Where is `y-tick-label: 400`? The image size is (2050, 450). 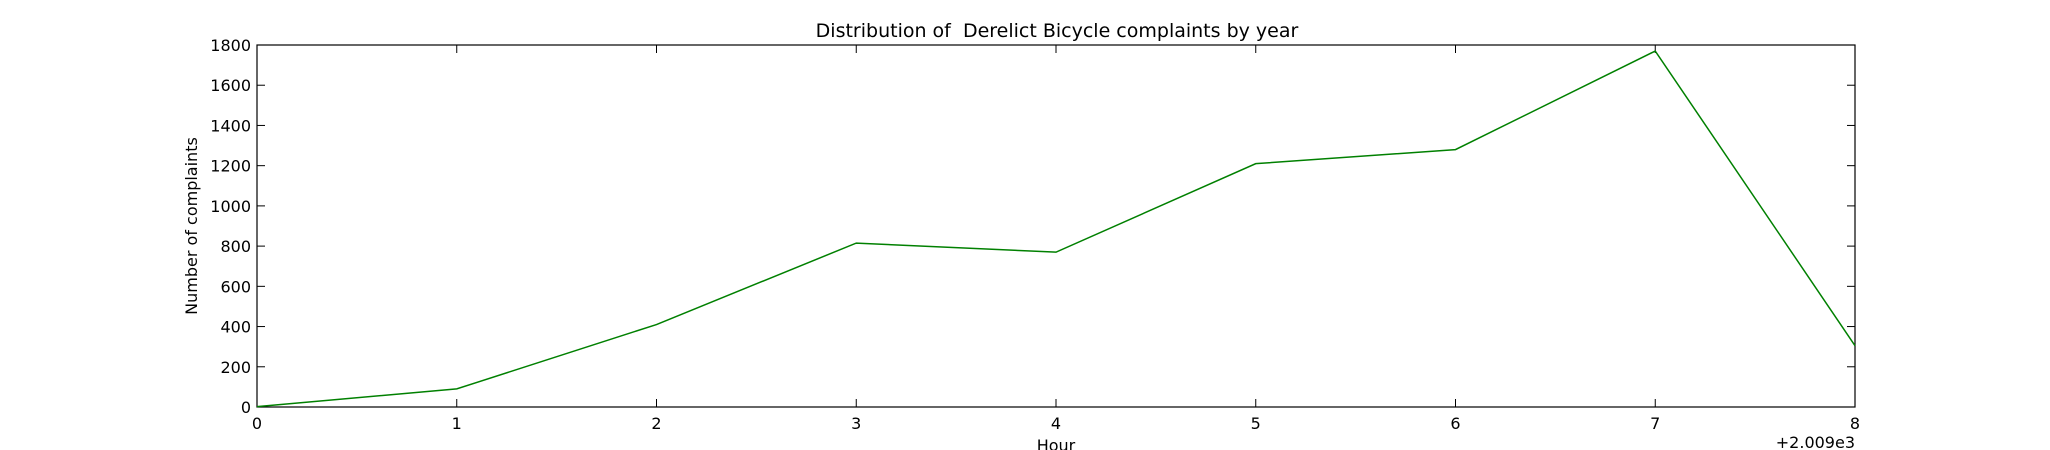 y-tick-label: 400 is located at coordinates (235, 327).